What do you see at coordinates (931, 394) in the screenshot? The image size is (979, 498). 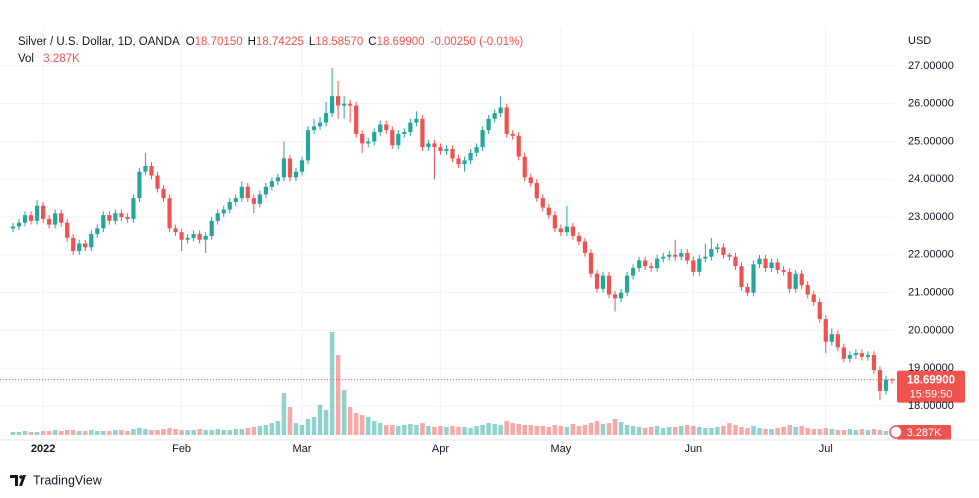 I see `countdown: 15:59:50` at bounding box center [931, 394].